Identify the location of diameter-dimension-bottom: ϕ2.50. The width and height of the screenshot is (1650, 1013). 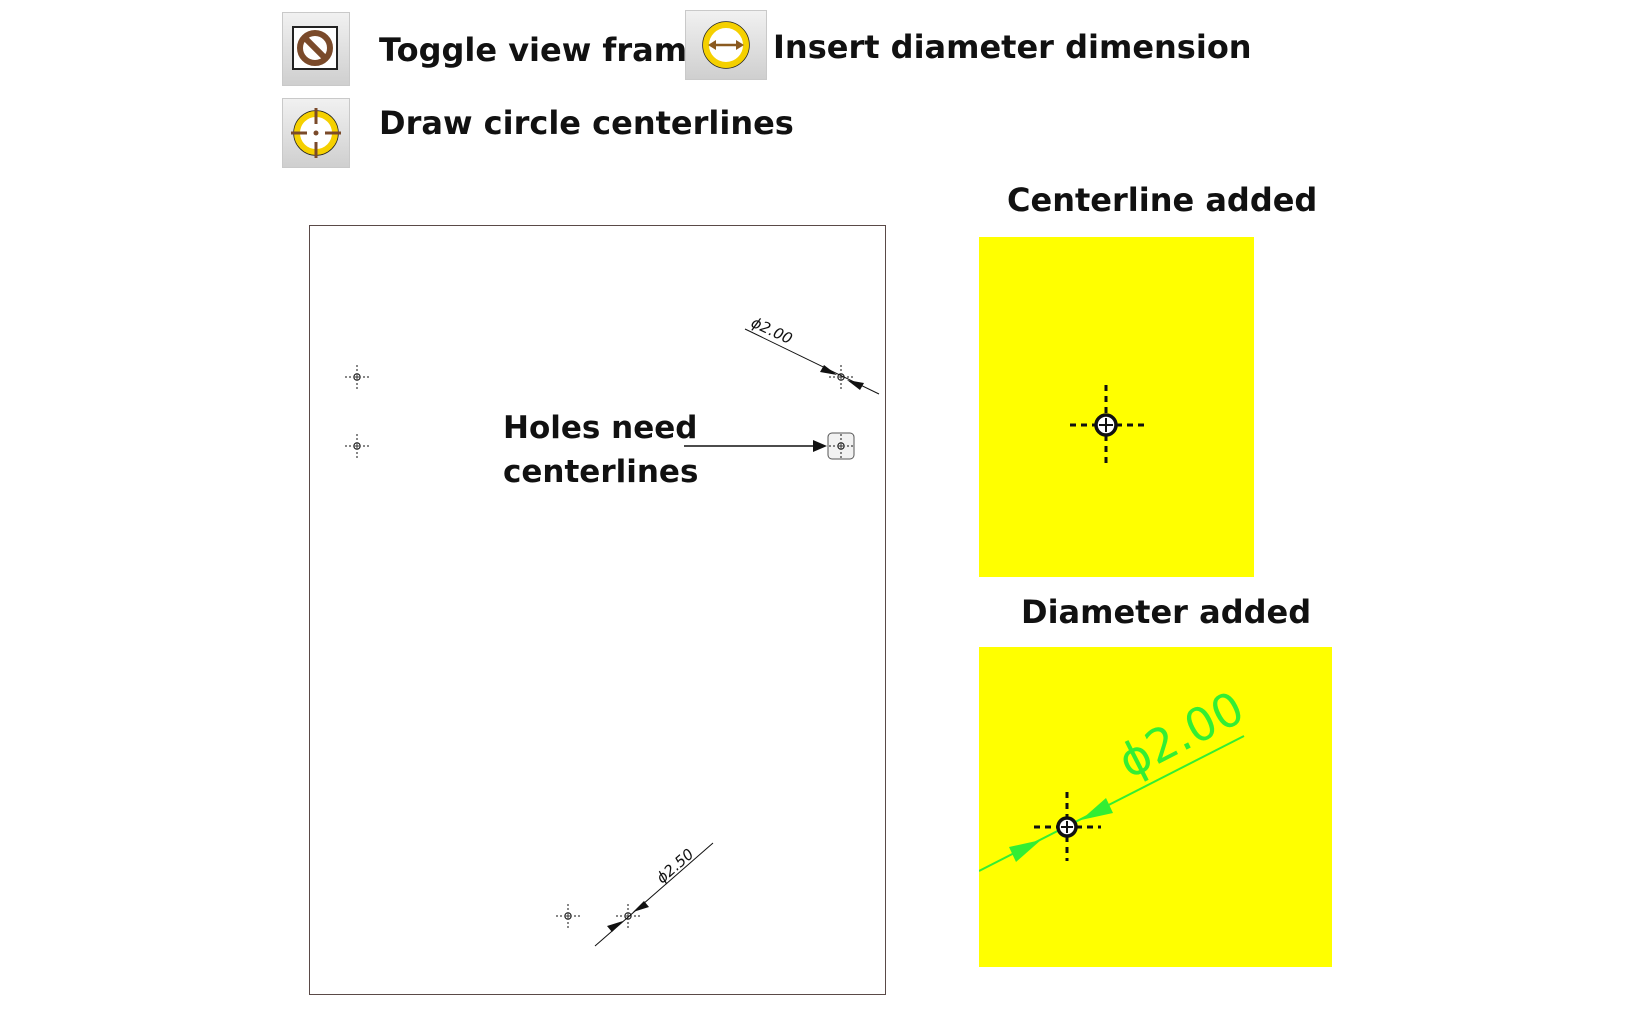
(654, 894).